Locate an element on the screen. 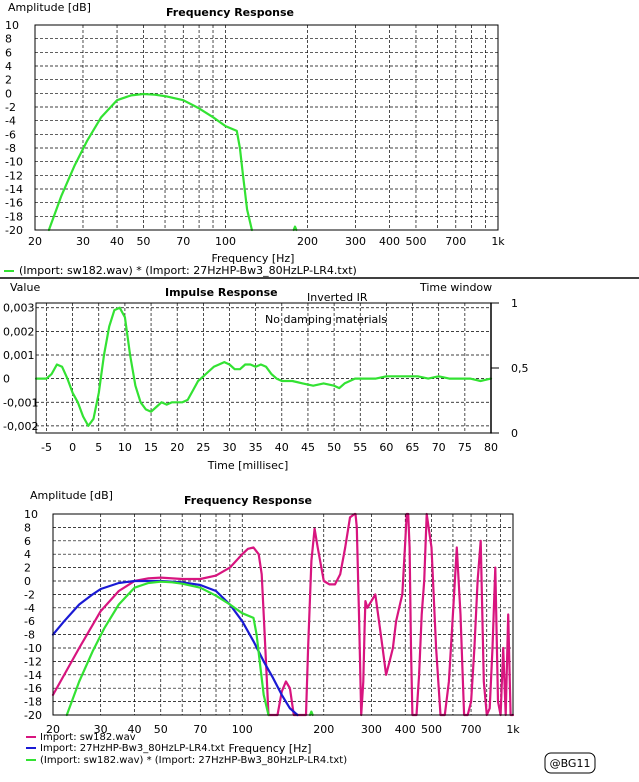 This screenshot has width=639, height=782. y-tick-label: -6 is located at coordinates (29, 621).